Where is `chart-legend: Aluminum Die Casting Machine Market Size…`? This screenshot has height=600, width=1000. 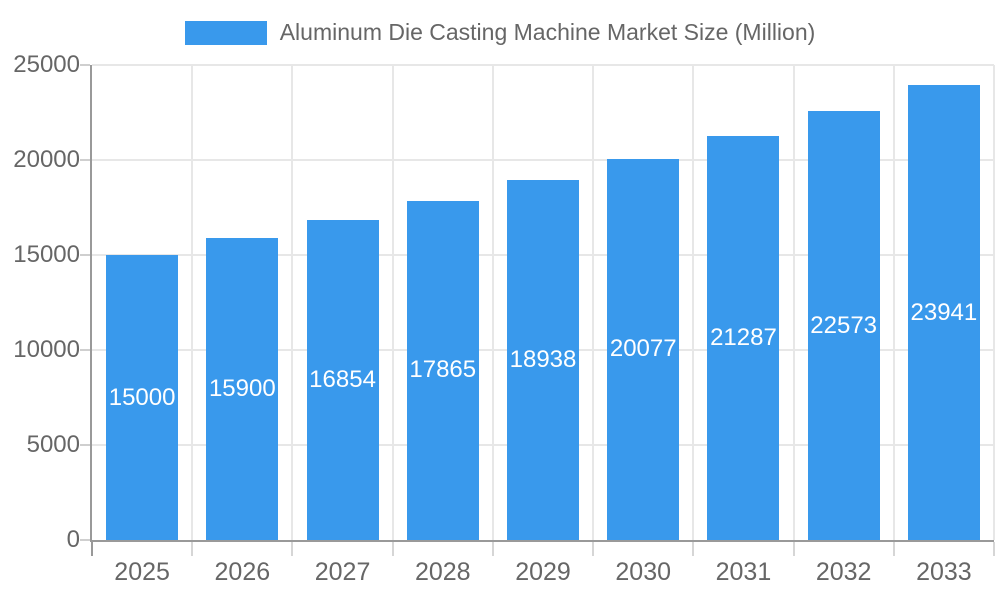 chart-legend: Aluminum Die Casting Machine Market Size… is located at coordinates (500, 32).